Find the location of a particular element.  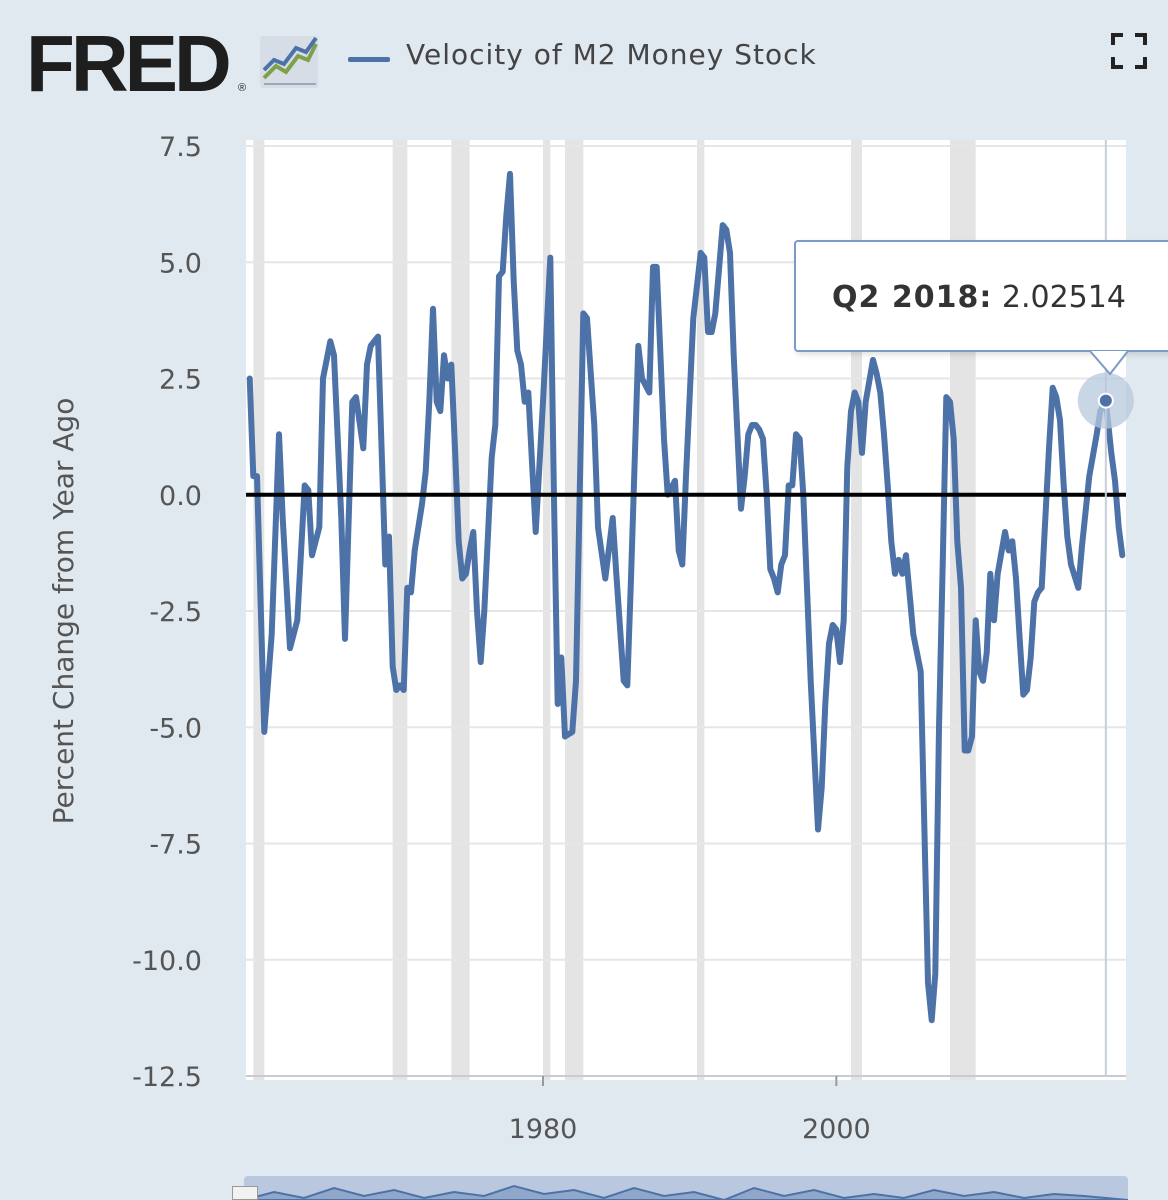

chart-header: FRED ® Velocity of M2 Money Stock is located at coordinates (584, 65).